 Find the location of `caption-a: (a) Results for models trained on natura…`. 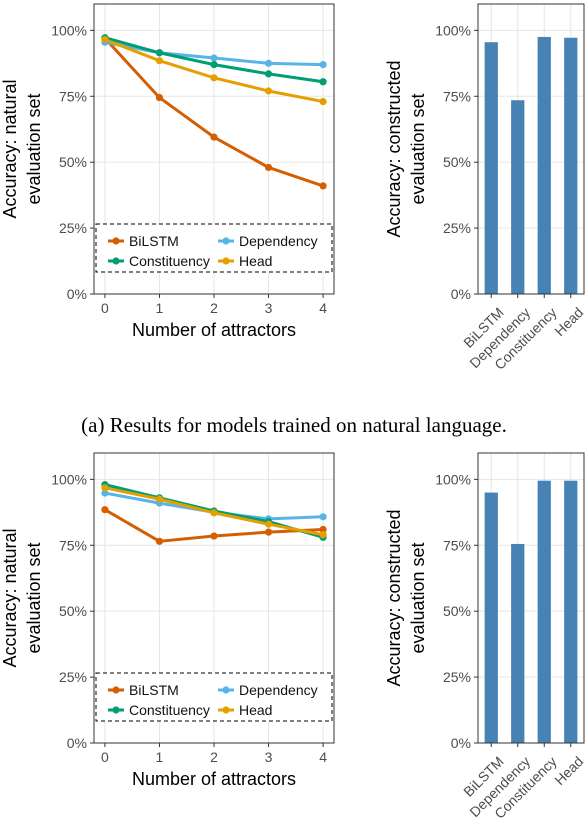

caption-a: (a) Results for models trained on natura… is located at coordinates (294, 425).